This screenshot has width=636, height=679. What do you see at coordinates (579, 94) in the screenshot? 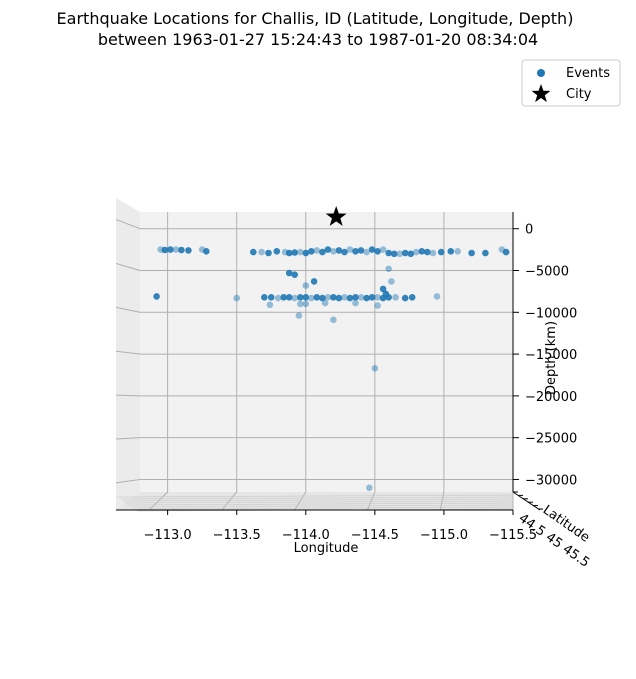
I see `legend-label-city: City` at bounding box center [579, 94].